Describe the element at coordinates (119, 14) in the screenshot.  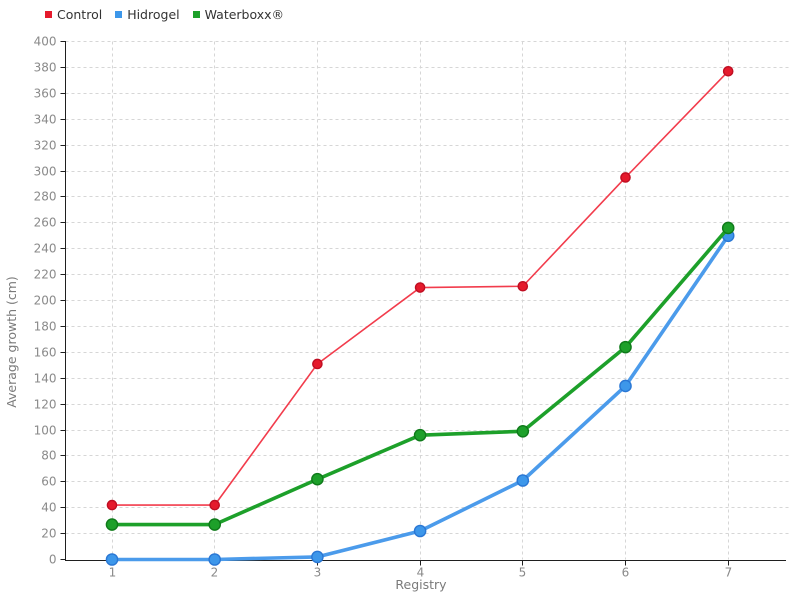
I see `legend-swatch-hidrogel` at that location.